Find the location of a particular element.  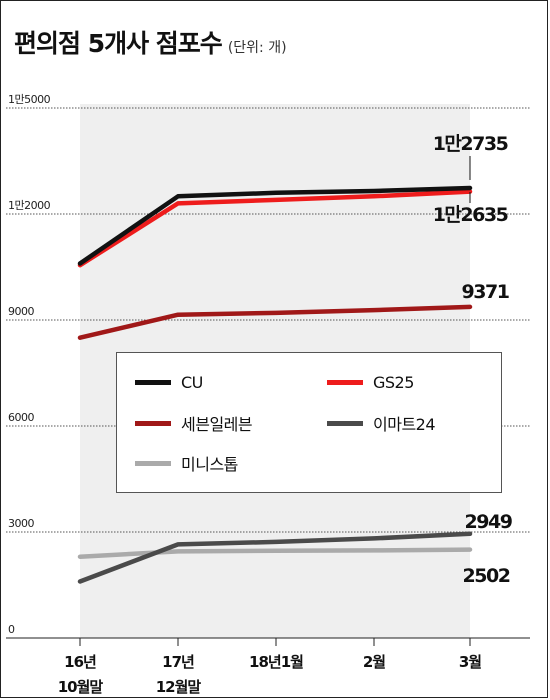

legend-label-emart24: 이마트24 is located at coordinates (404, 424).